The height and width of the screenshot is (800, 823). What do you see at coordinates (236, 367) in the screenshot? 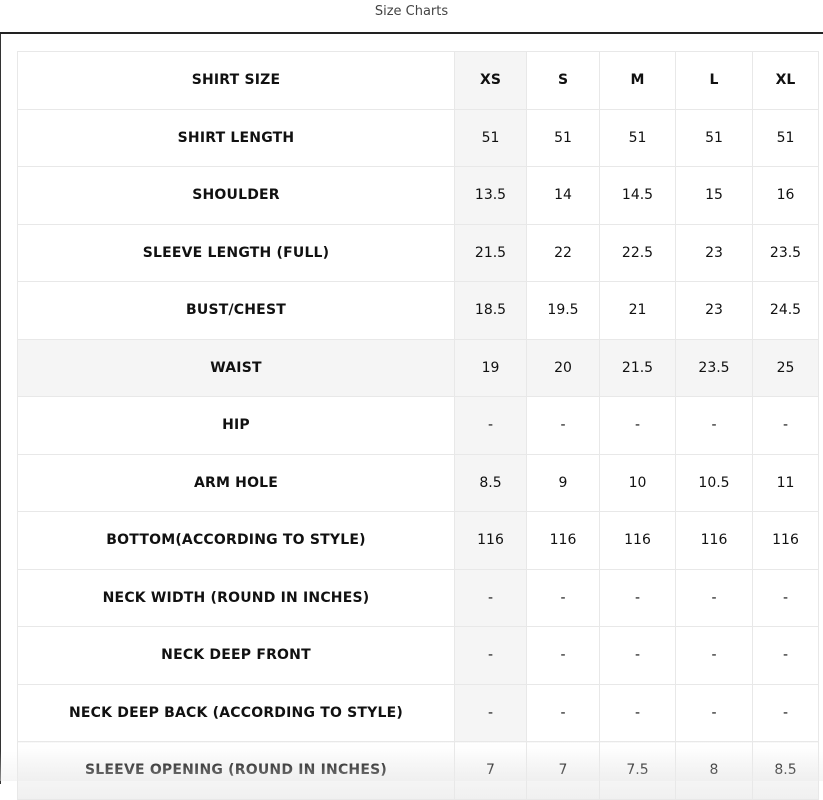
I see `row-label: WAIST` at bounding box center [236, 367].